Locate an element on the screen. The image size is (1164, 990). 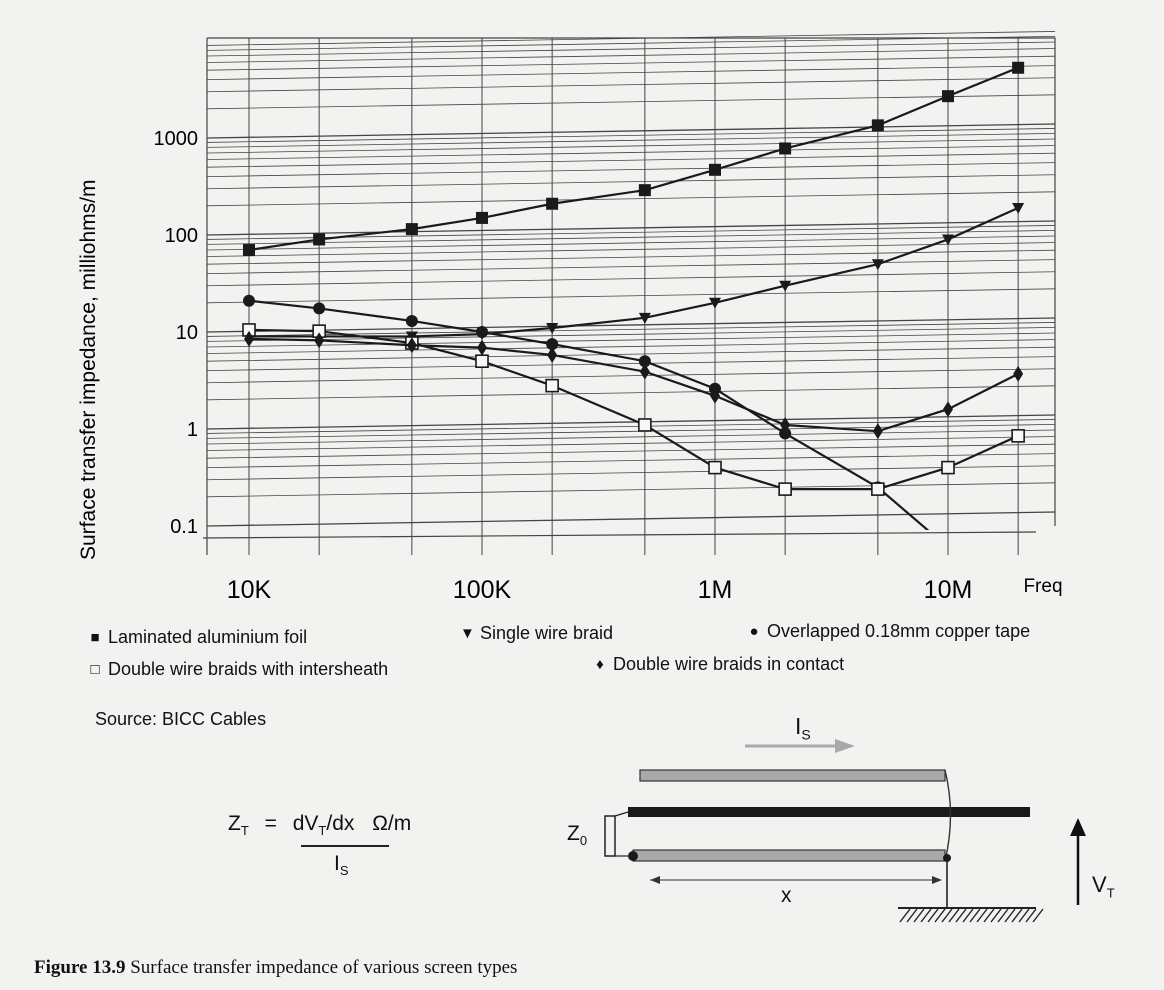
legend-item-copper-tape: ● Overlapped 0.18mm copper tape is located at coordinates (888, 631).